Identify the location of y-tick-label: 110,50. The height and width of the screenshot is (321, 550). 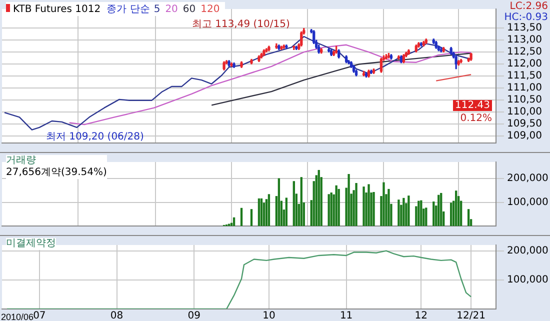
(524, 100).